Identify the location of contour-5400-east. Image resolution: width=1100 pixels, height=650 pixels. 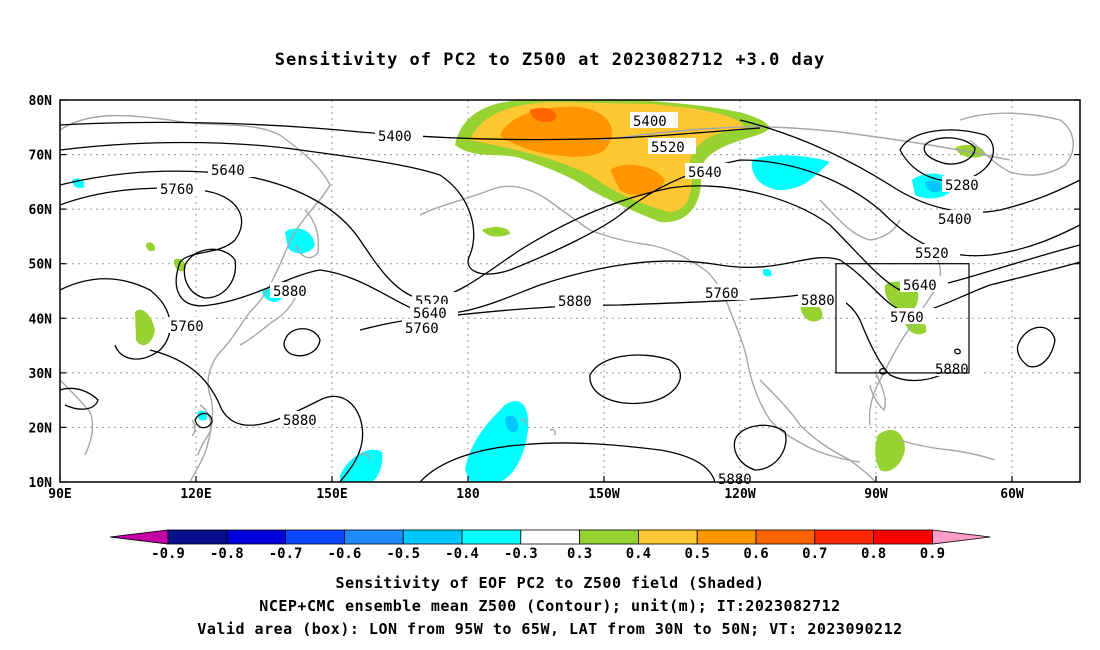
(910, 166).